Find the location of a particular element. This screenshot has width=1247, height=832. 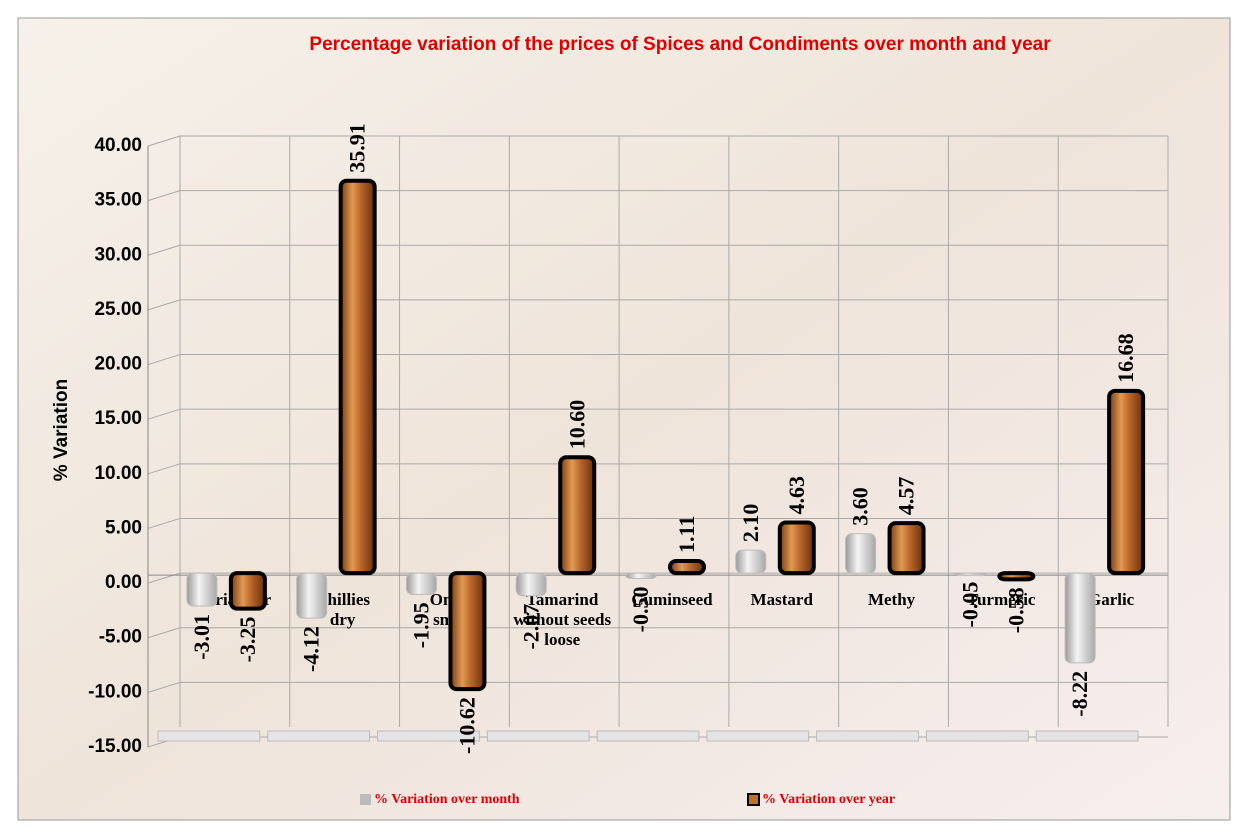

y-tick-label: 35.00 is located at coordinates (118, 200).